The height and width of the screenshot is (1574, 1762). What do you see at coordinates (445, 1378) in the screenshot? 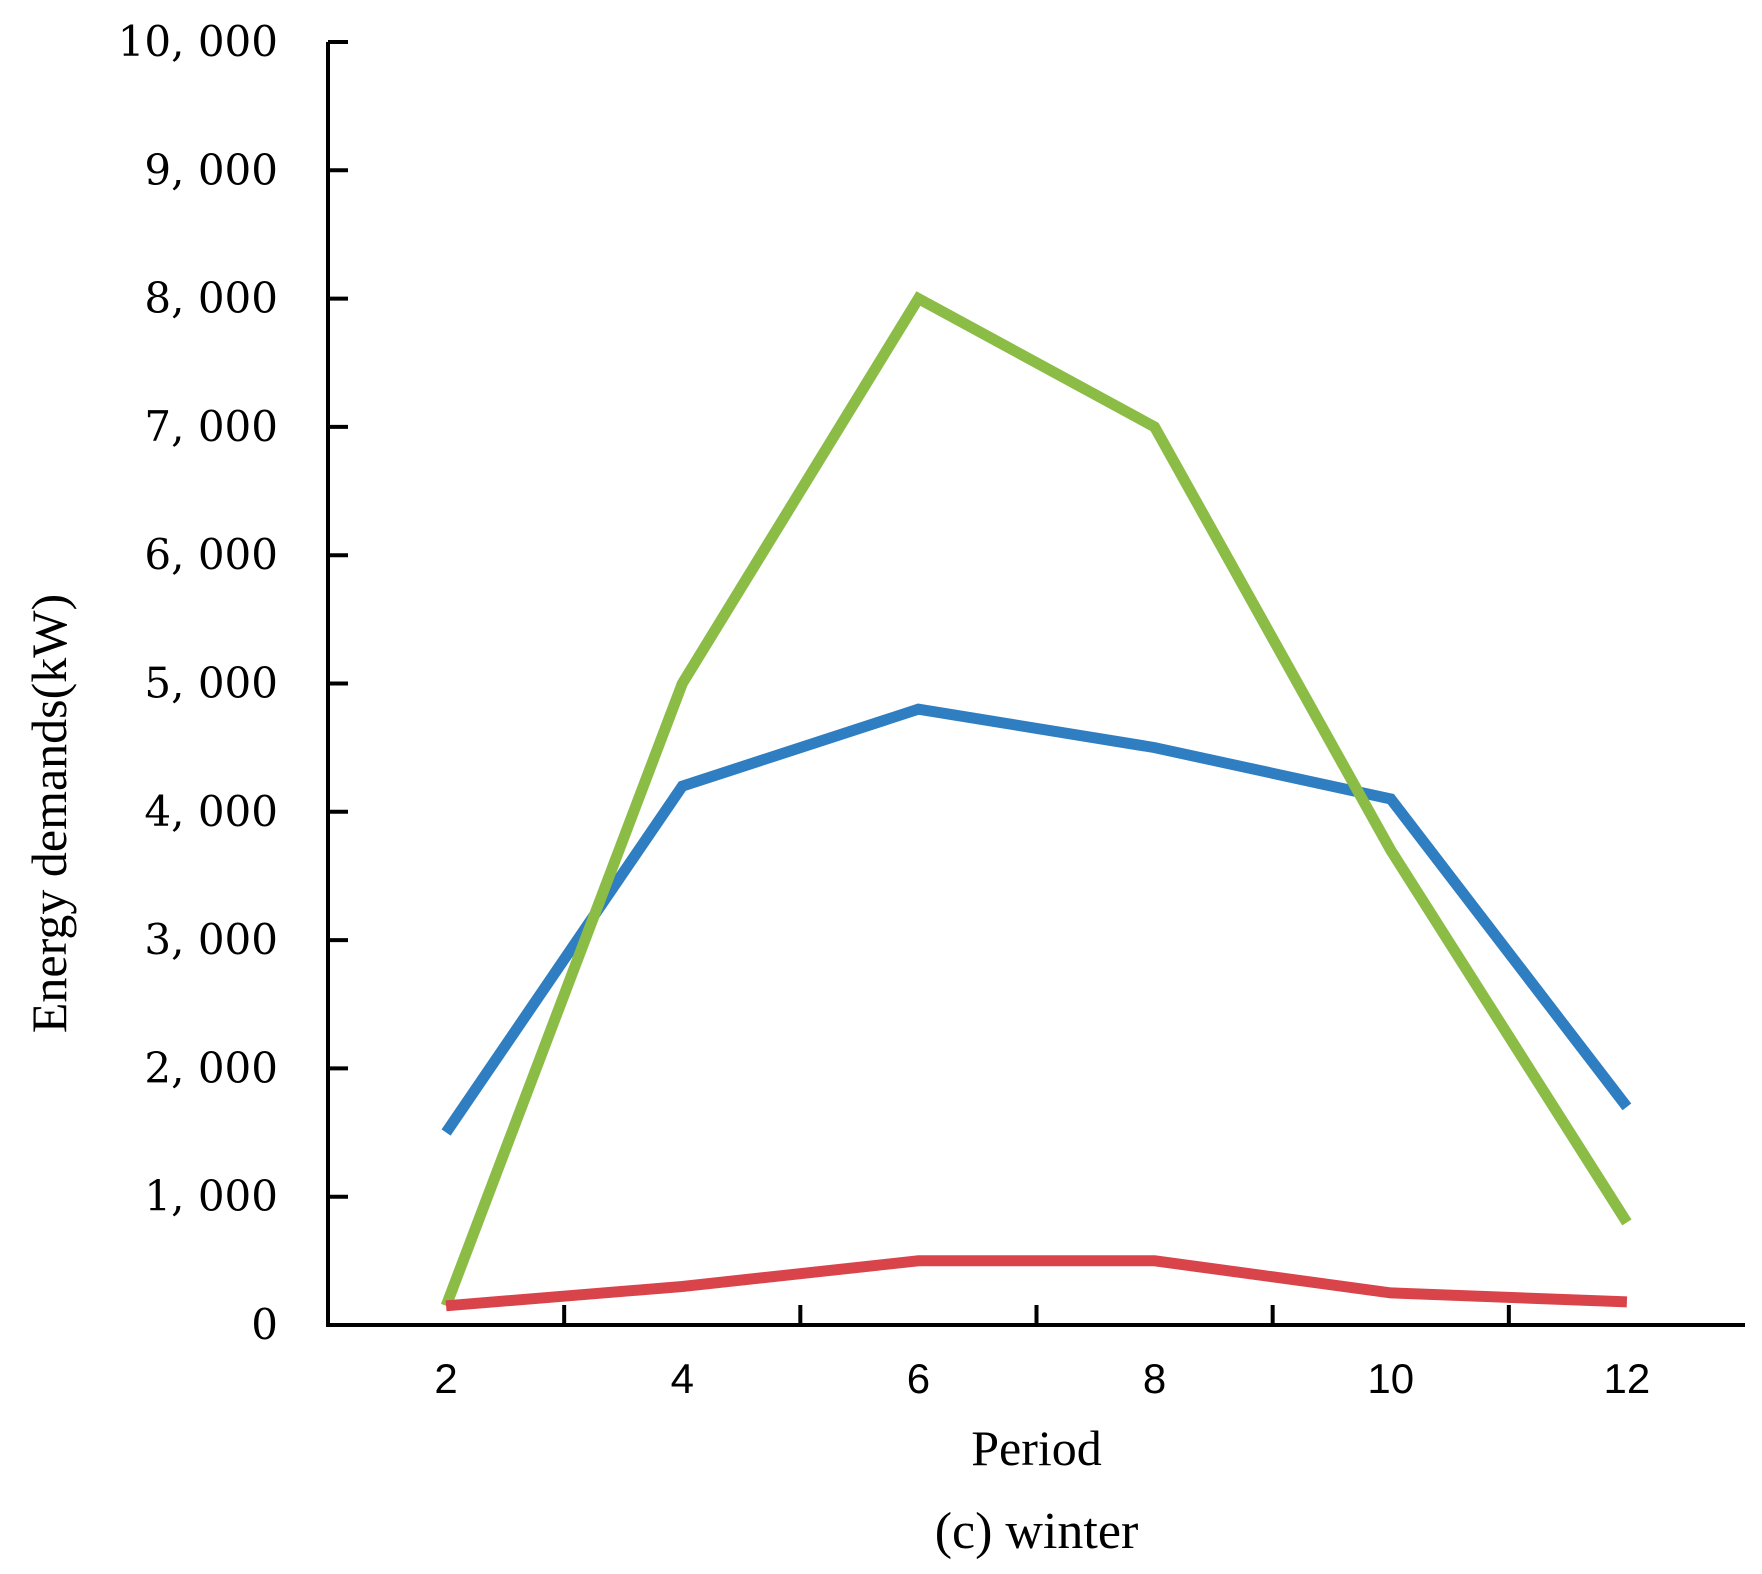
I see `x-tick-label: 2` at bounding box center [445, 1378].